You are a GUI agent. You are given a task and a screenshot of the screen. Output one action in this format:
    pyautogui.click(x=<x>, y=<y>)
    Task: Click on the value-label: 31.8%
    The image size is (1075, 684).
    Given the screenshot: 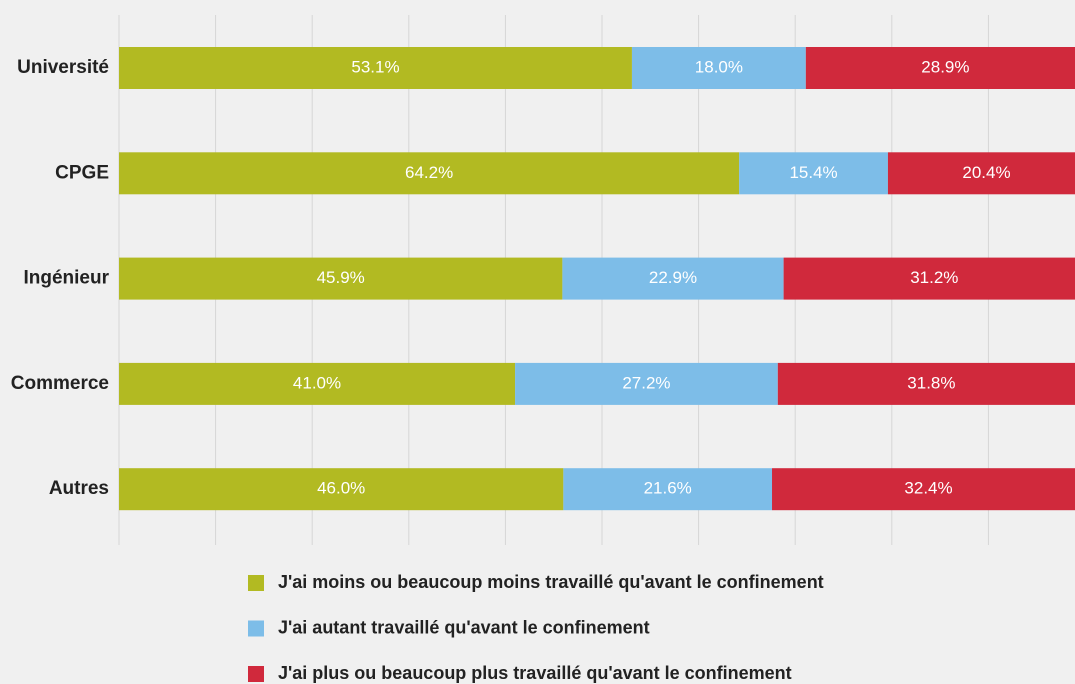 What is the action you would take?
    pyautogui.click(x=931, y=382)
    